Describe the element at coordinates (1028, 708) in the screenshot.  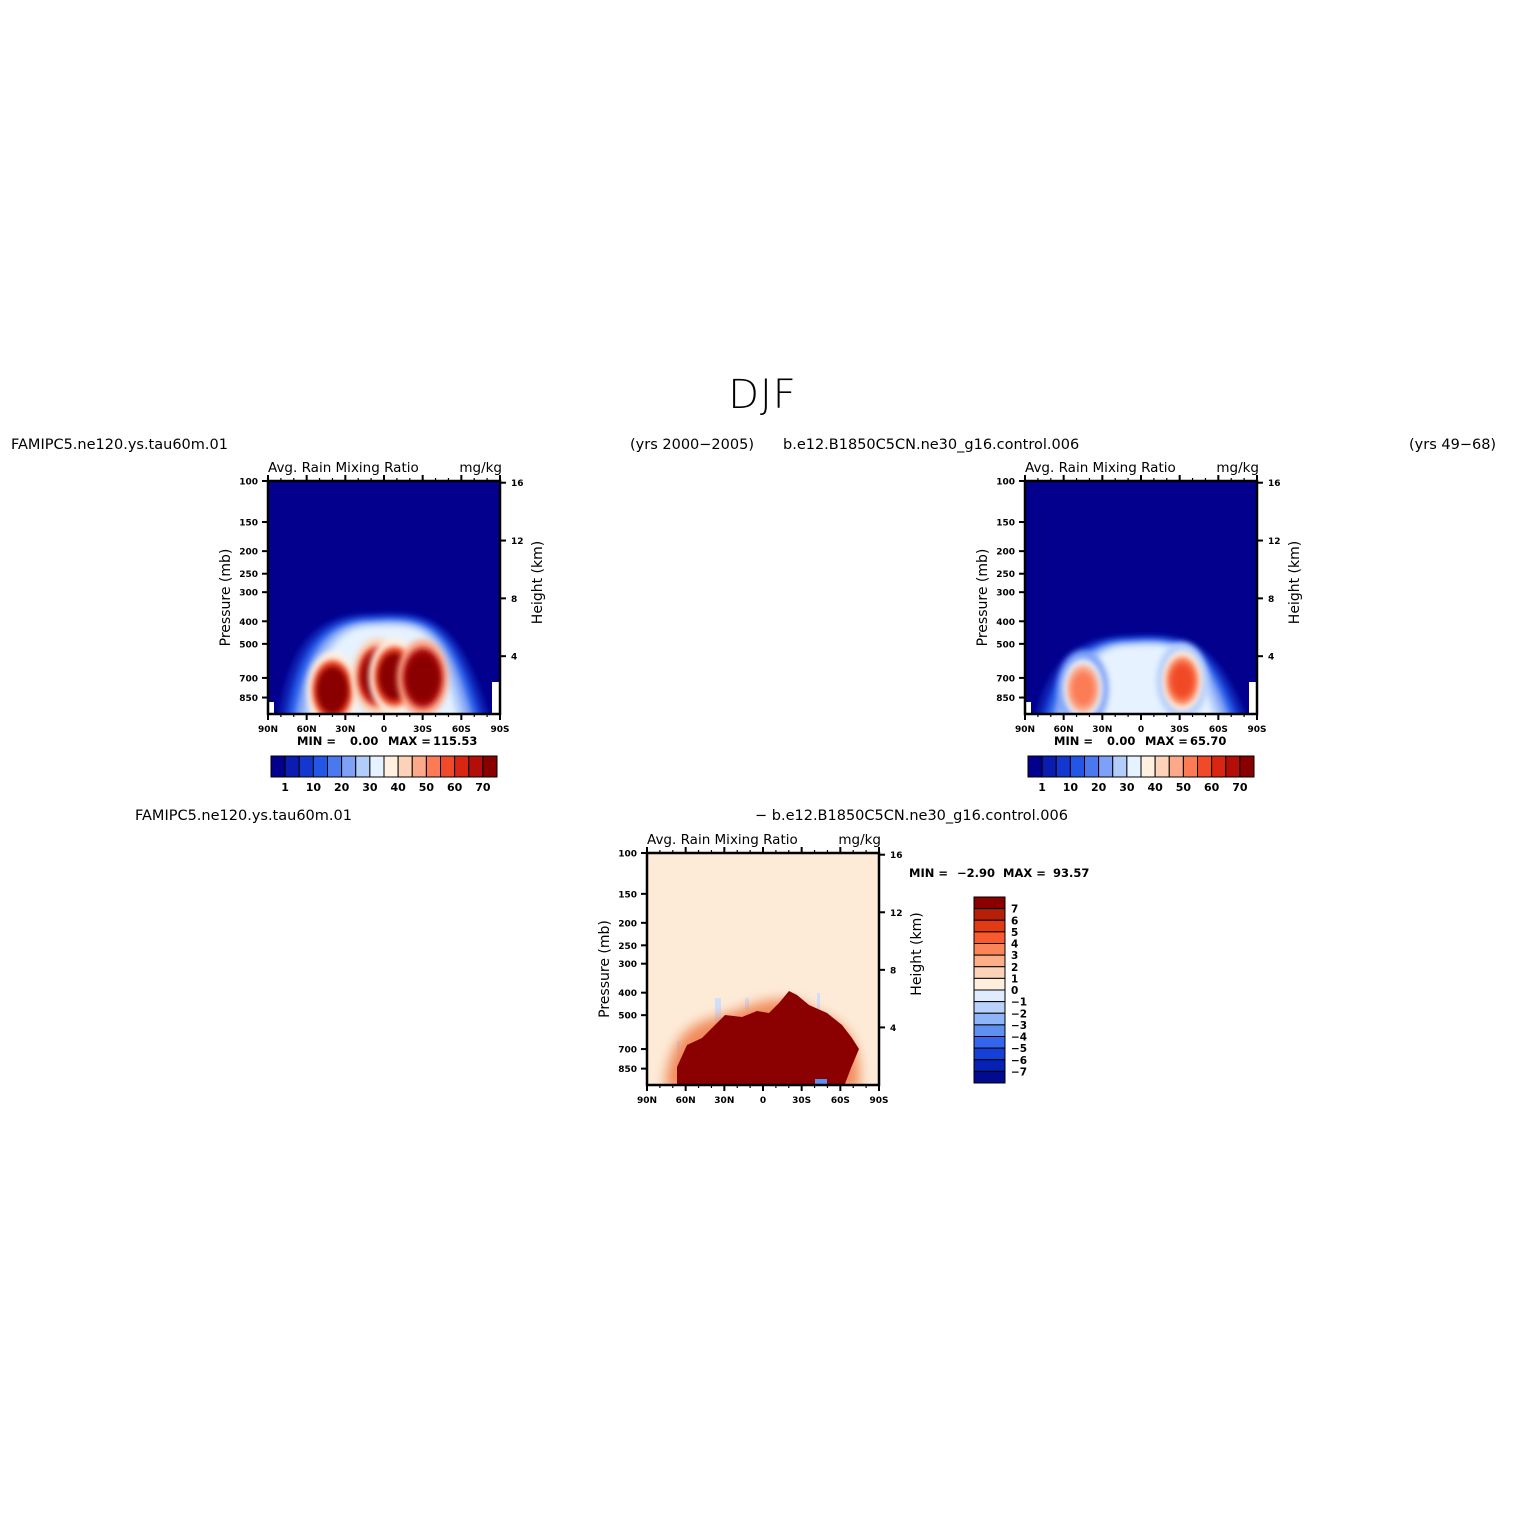
I see `masked-ground-left` at that location.